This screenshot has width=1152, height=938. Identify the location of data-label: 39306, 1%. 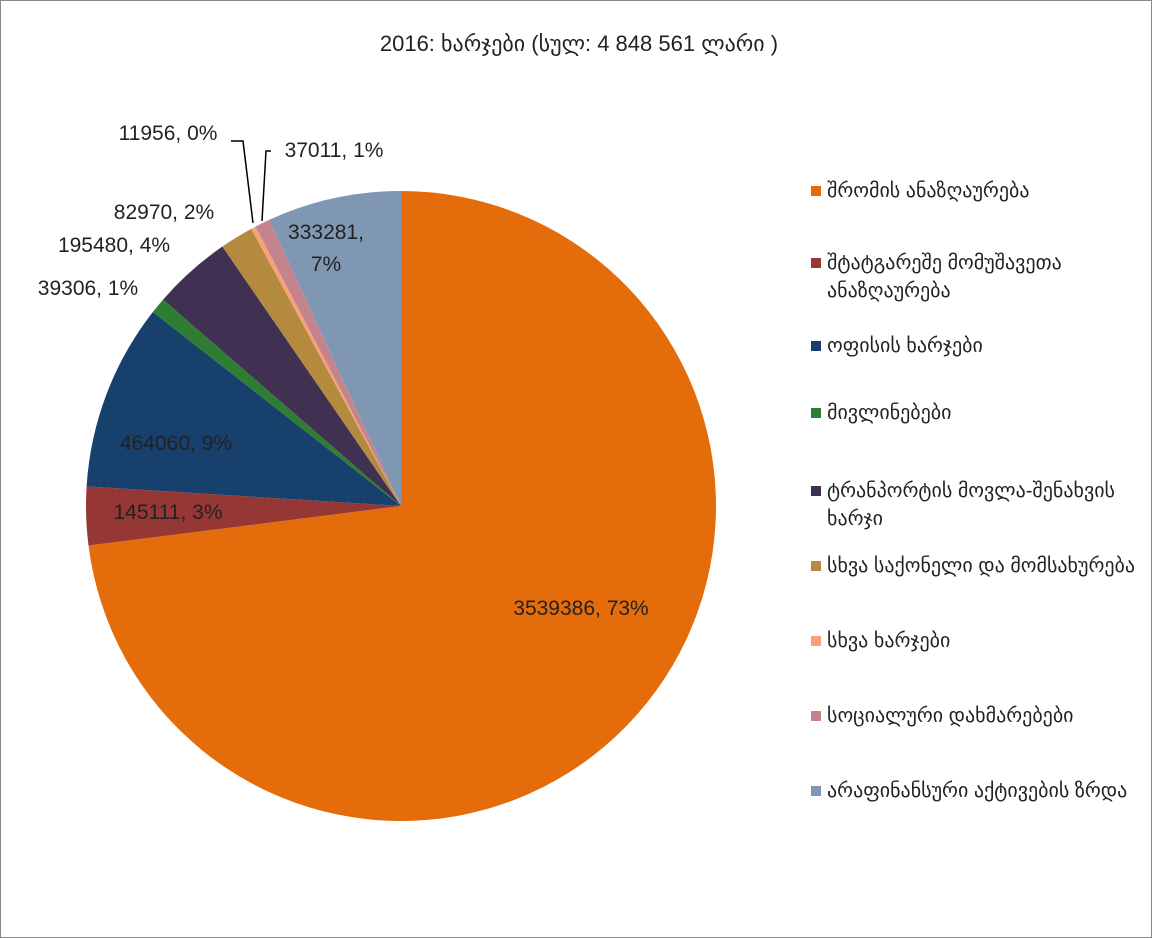
(88, 288).